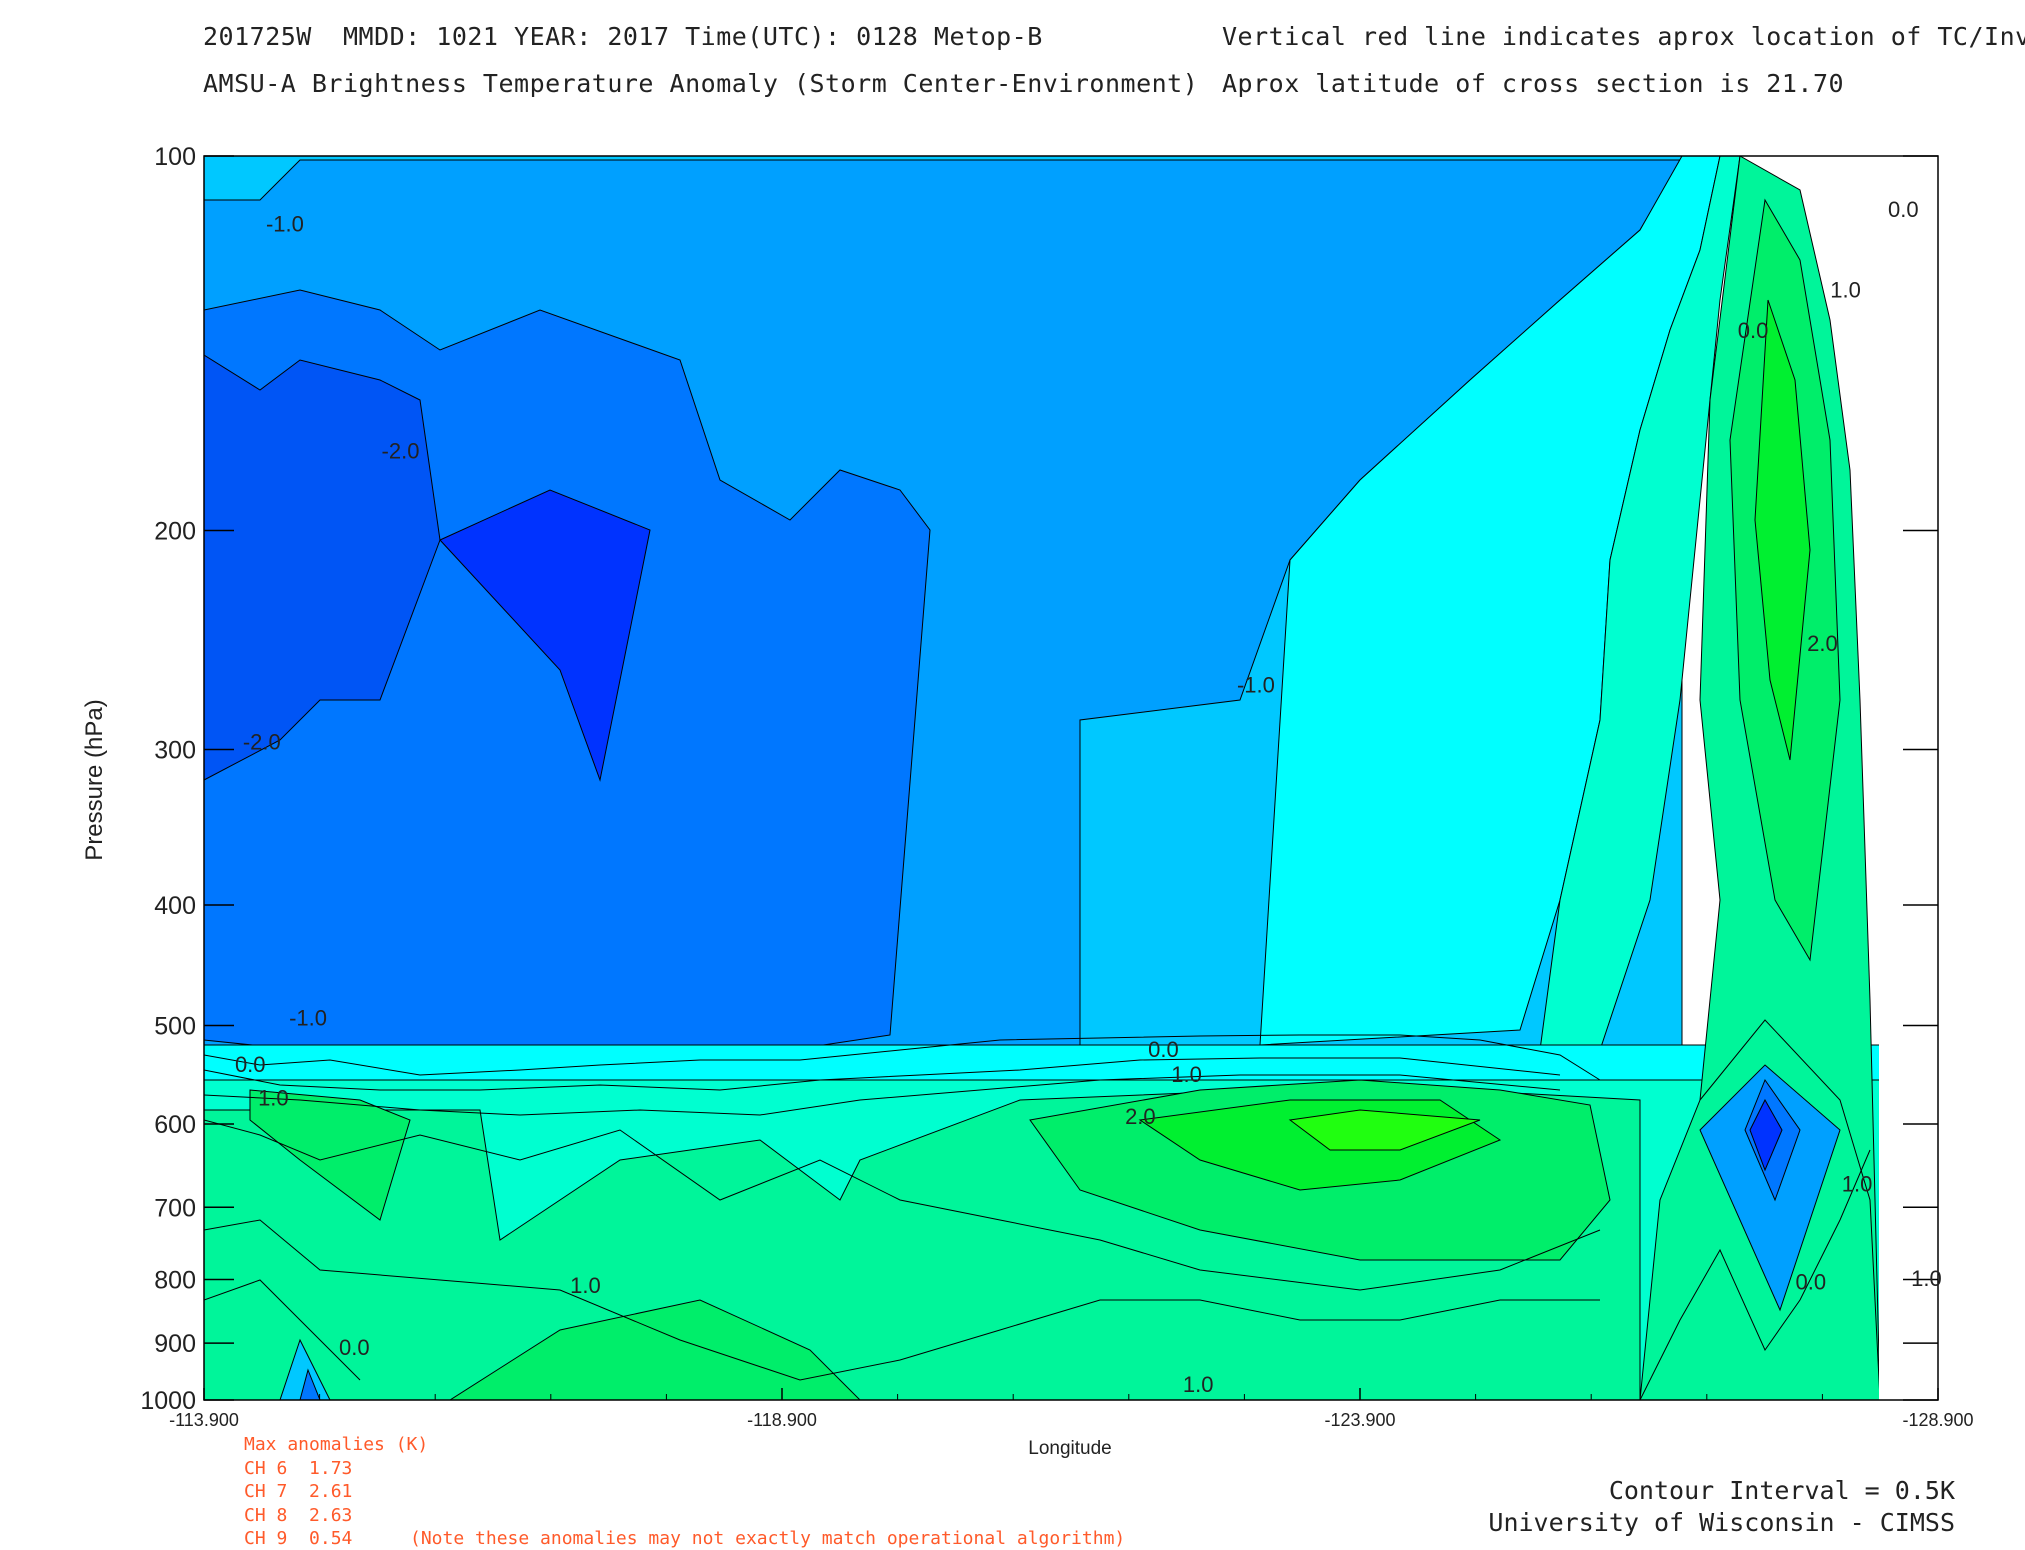 The width and height of the screenshot is (2025, 1550). Describe the element at coordinates (1811, 1281) in the screenshot. I see `contour-label-18: 0.0` at that location.